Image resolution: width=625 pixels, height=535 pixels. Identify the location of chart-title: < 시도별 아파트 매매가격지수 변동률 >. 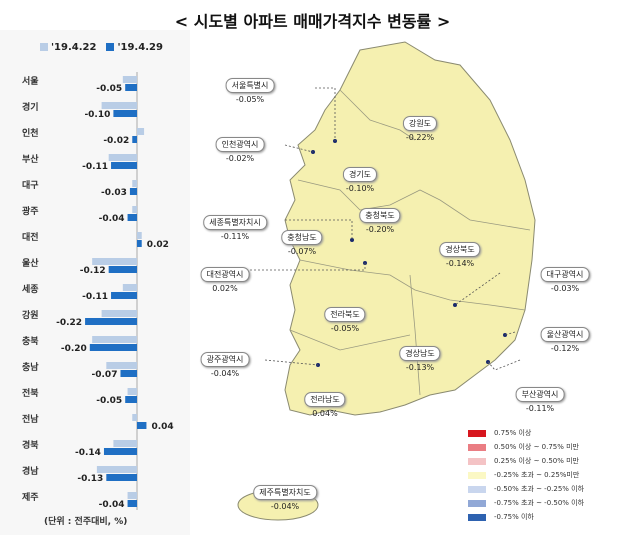
(312, 21).